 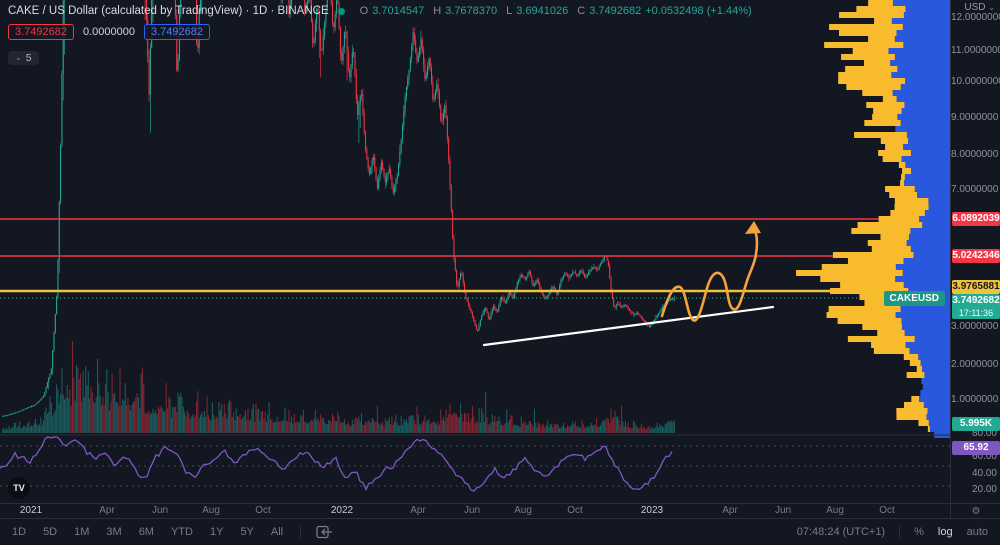 I want to click on volume-series, so click(x=338, y=387).